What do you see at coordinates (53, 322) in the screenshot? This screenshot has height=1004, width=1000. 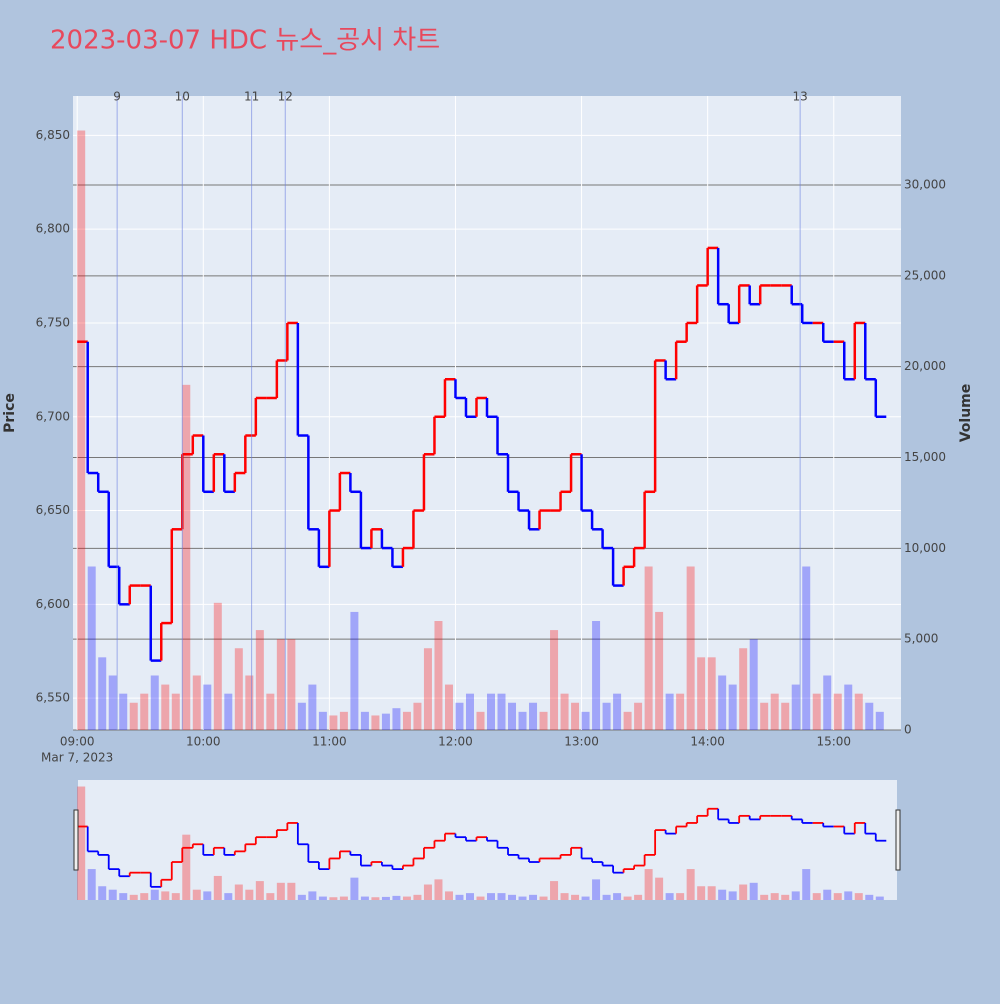 I see `y-tick-label: 6,750` at bounding box center [53, 322].